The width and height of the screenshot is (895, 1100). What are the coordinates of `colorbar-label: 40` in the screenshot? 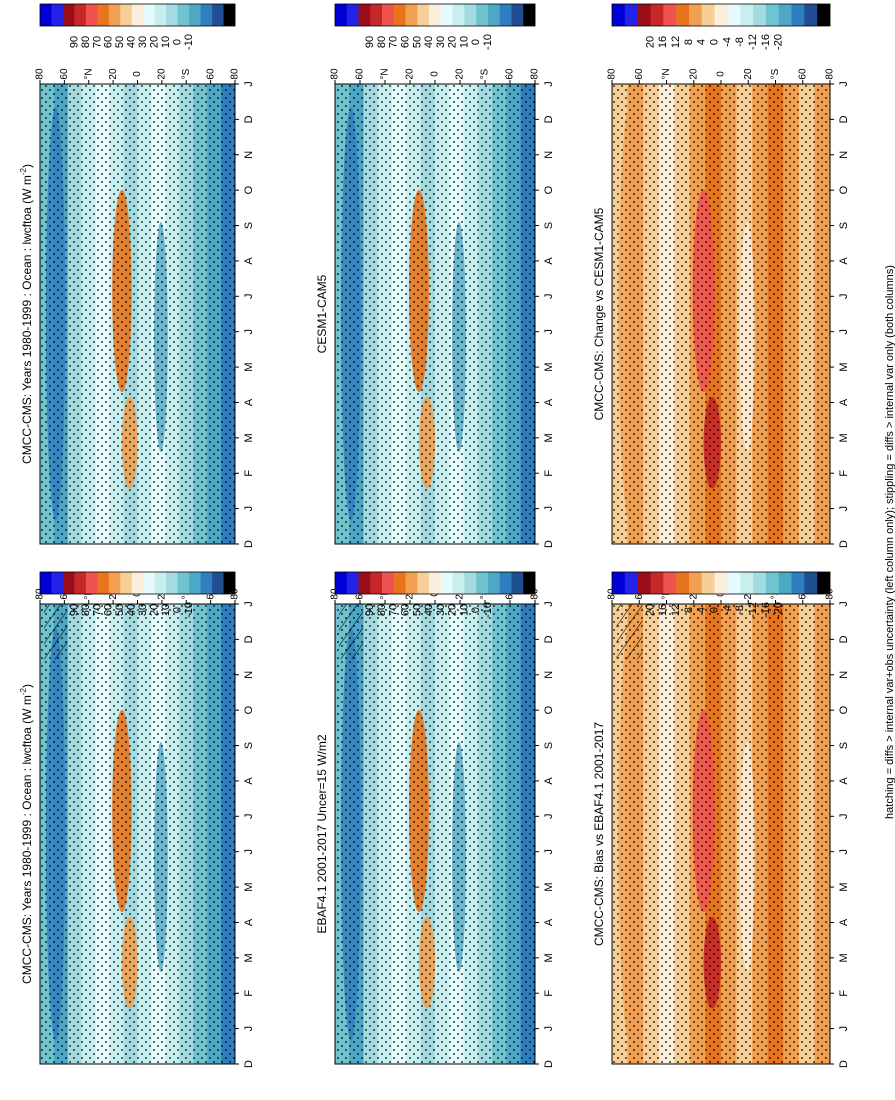 It's located at (132, 42).